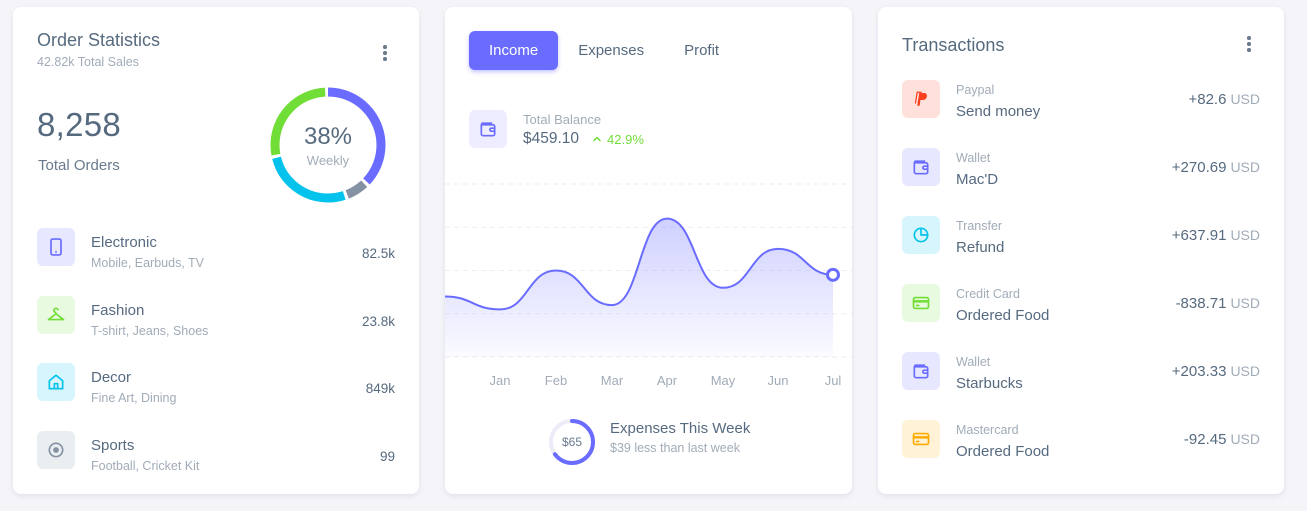 This screenshot has height=511, width=1307. What do you see at coordinates (551, 138) in the screenshot?
I see `total-balance-value: $459.10` at bounding box center [551, 138].